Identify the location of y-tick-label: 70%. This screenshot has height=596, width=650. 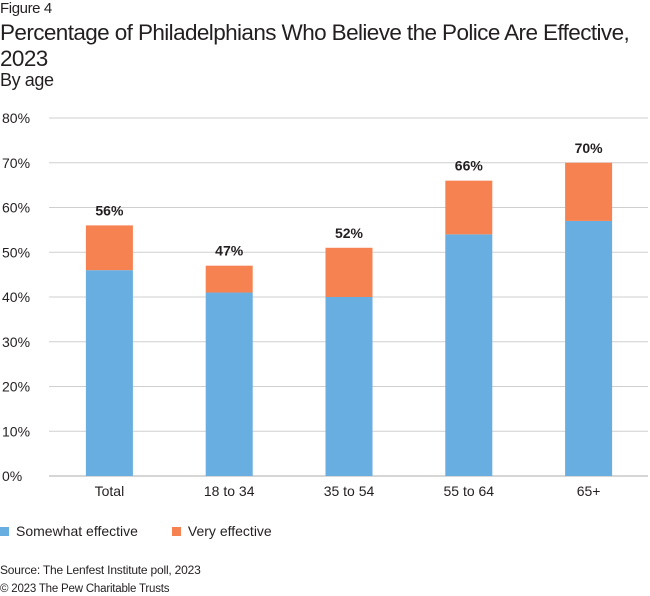
(16, 163).